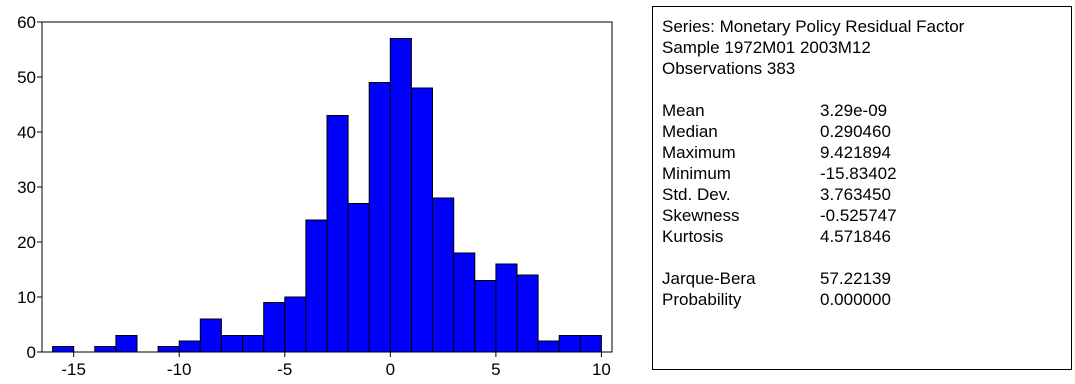 The image size is (1075, 384). Describe the element at coordinates (855, 152) in the screenshot. I see `stat-value: 9.421894` at that location.